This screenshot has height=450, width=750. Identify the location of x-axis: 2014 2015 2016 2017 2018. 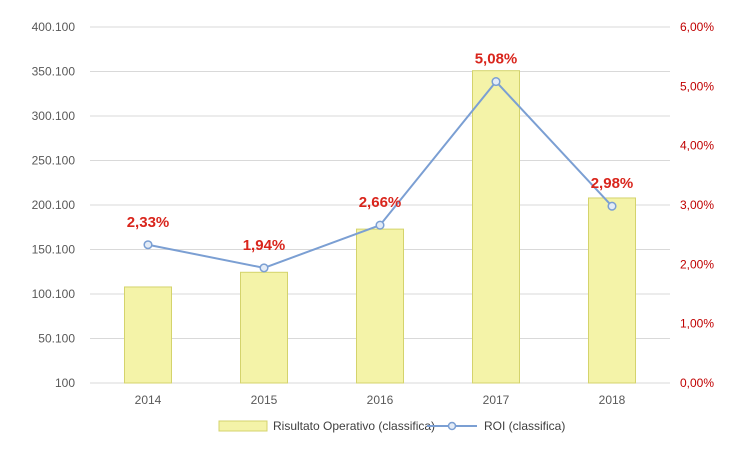
(380, 400).